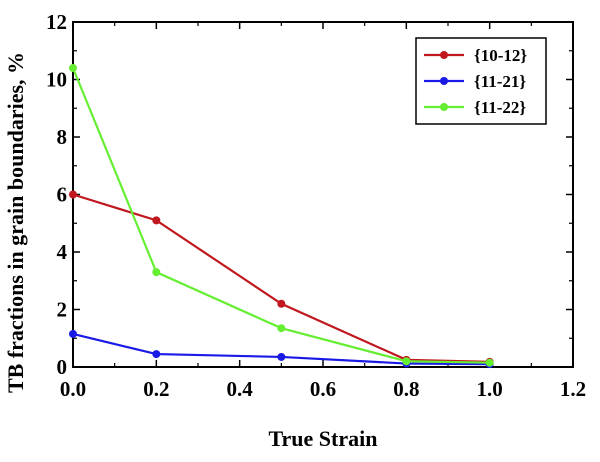 This screenshot has height=462, width=600. Describe the element at coordinates (500, 107) in the screenshot. I see `legend-label: {11-22}` at that location.